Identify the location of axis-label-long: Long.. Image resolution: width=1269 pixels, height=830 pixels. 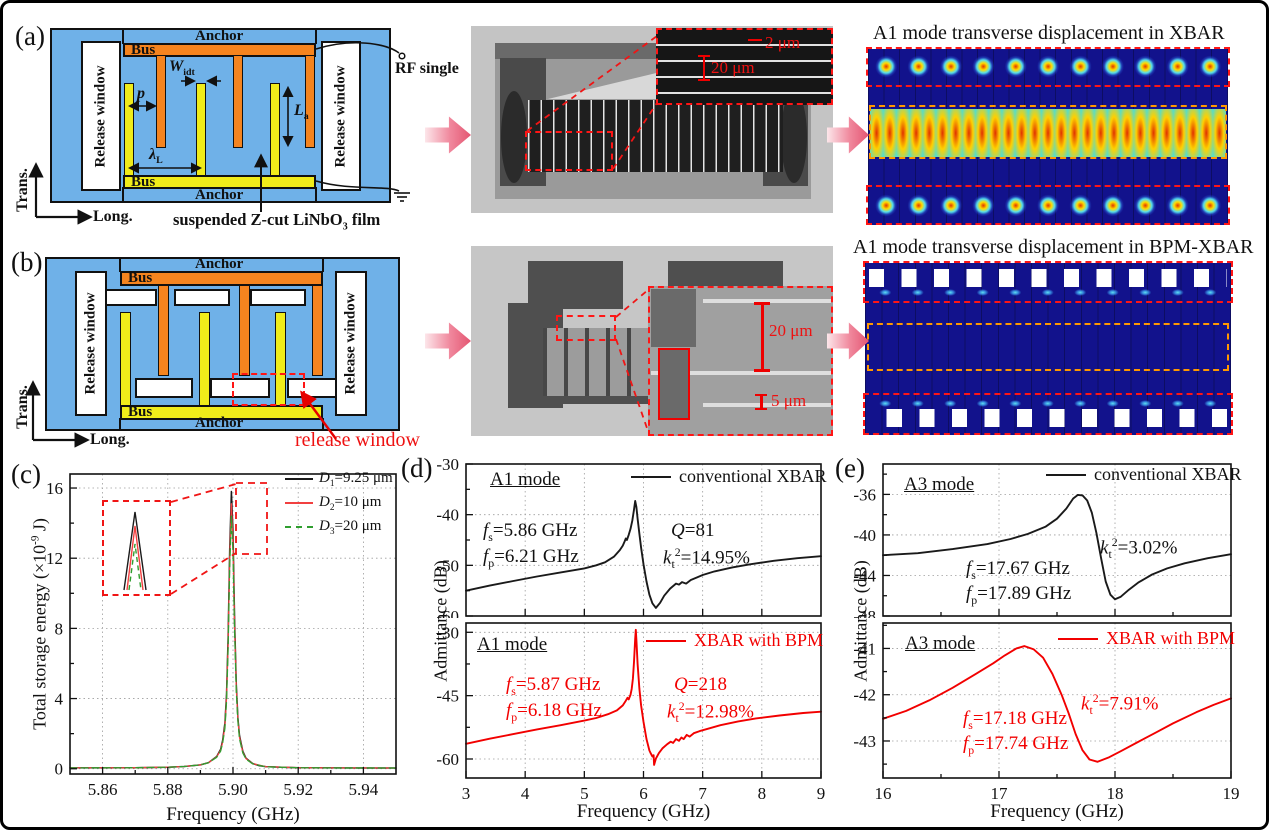
(110, 439).